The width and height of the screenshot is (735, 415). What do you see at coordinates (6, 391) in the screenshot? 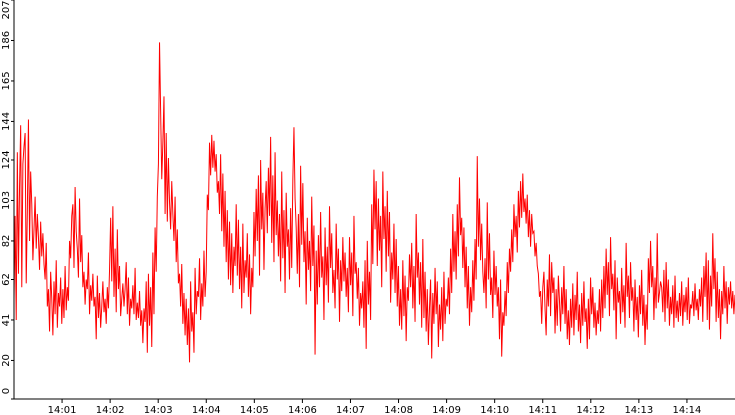
I see `y-tick-label: 0` at bounding box center [6, 391].